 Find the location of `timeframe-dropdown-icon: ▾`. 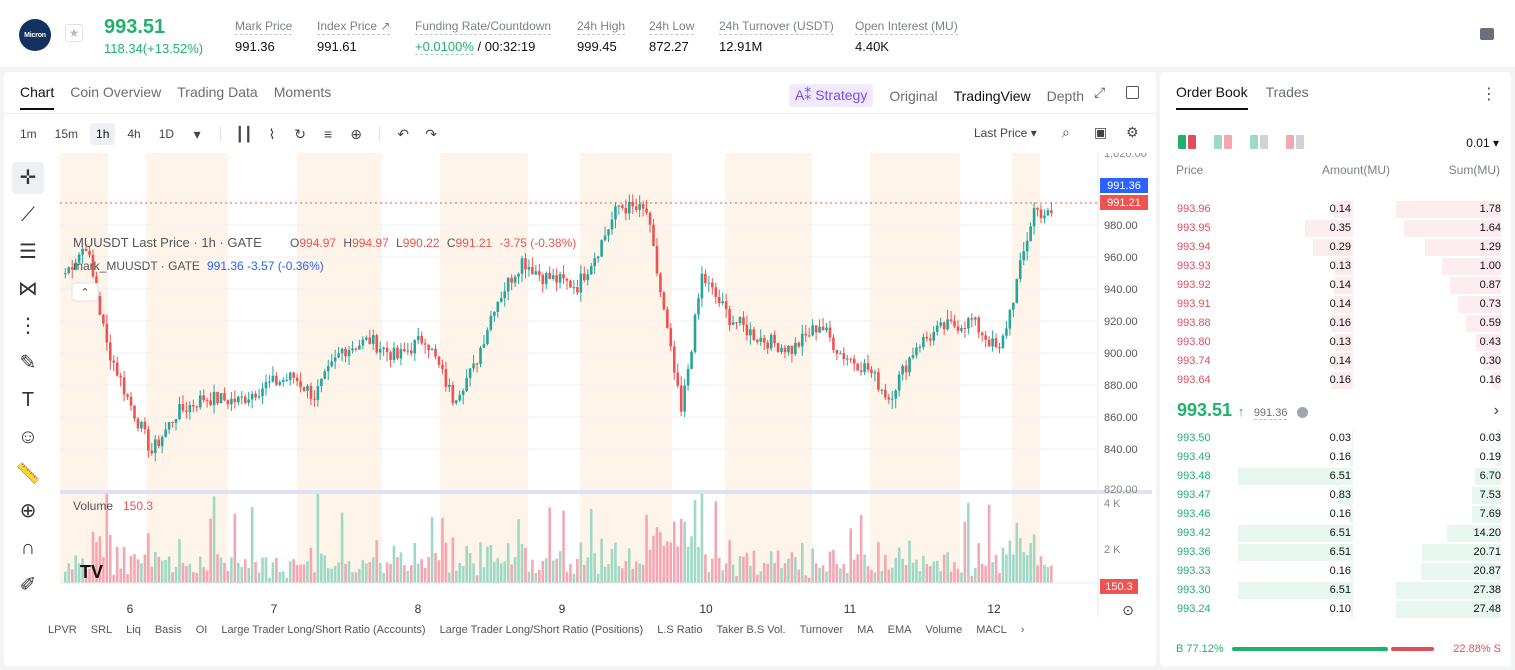

timeframe-dropdown-icon: ▾ is located at coordinates (197, 133).